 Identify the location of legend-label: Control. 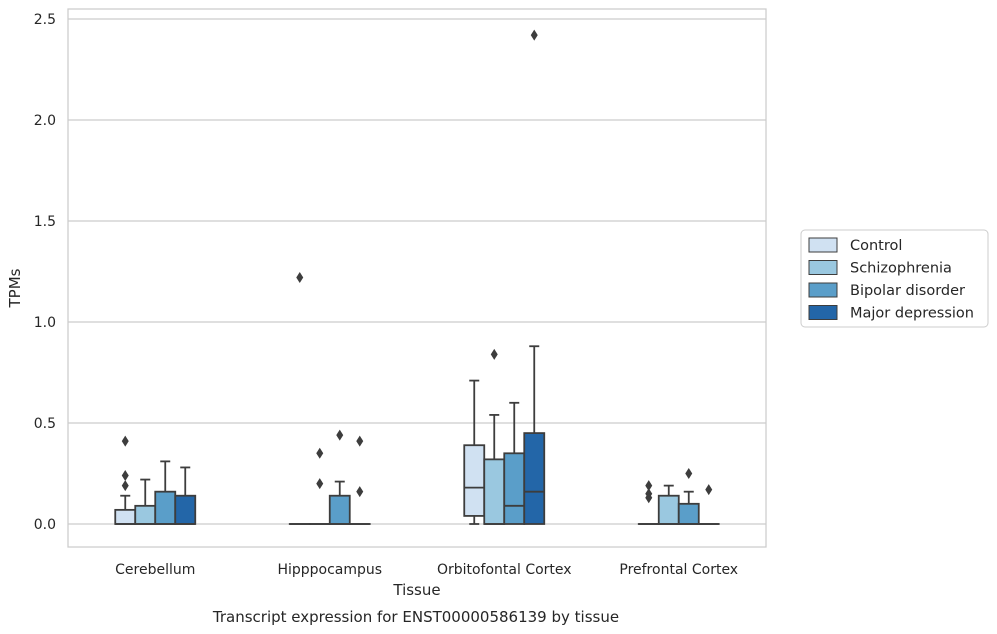
(876, 246).